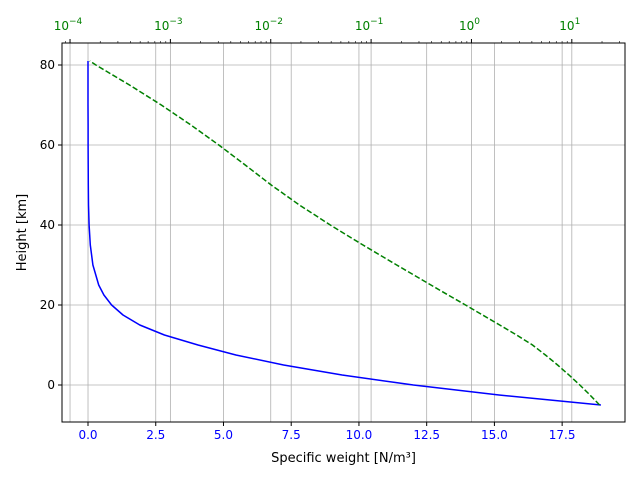 The width and height of the screenshot is (640, 484). What do you see at coordinates (343, 458) in the screenshot?
I see `x-axis-label: Specific weight [N/m³]` at bounding box center [343, 458].